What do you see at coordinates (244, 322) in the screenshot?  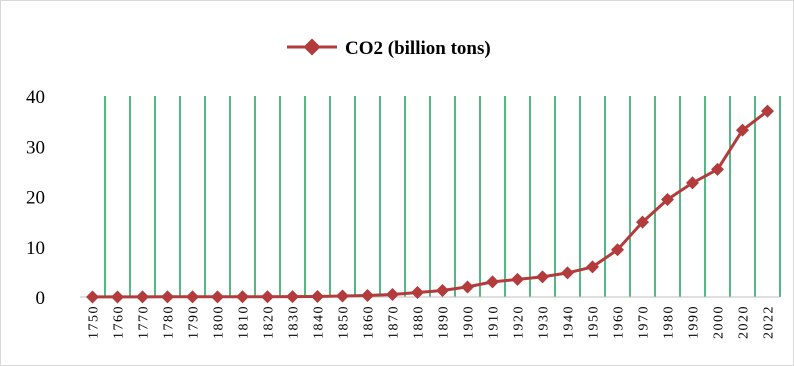 I see `x-tick-label: 1810` at bounding box center [244, 322].